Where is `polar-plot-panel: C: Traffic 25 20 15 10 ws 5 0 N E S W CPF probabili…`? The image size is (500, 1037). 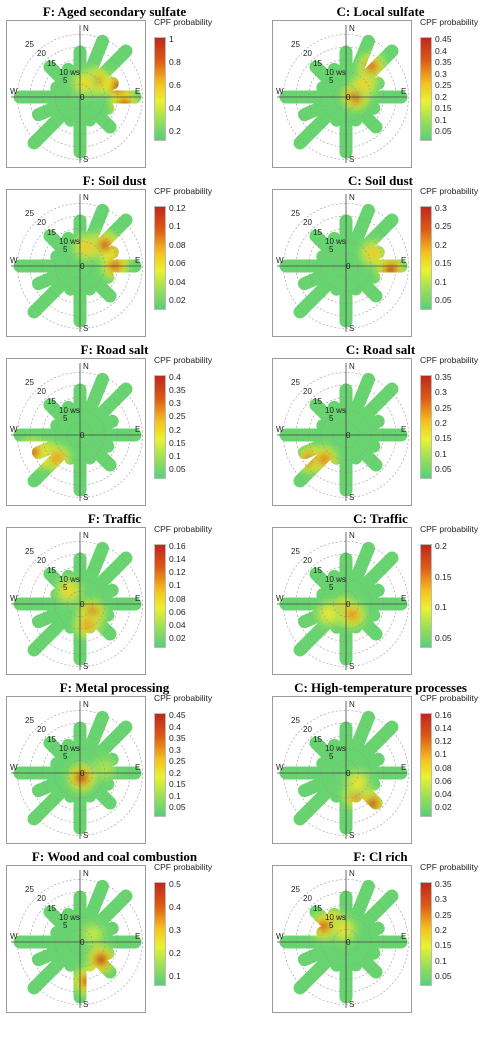
polar-plot-panel: C: Traffic 25 20 15 10 ws 5 0 N E S W CPF probabili… is located at coordinates (380, 593).